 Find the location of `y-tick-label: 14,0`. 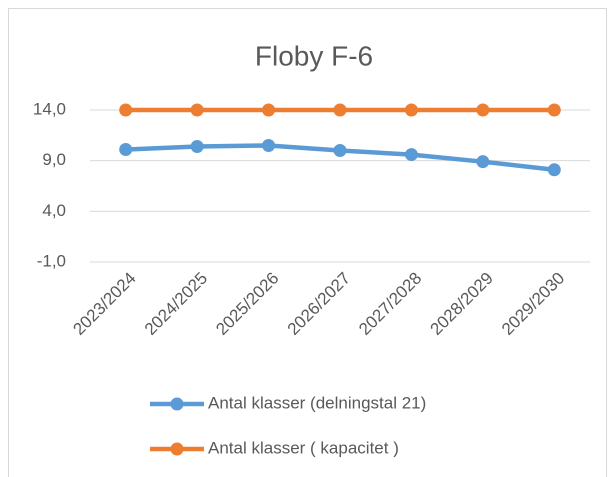

y-tick-label: 14,0 is located at coordinates (49, 108).